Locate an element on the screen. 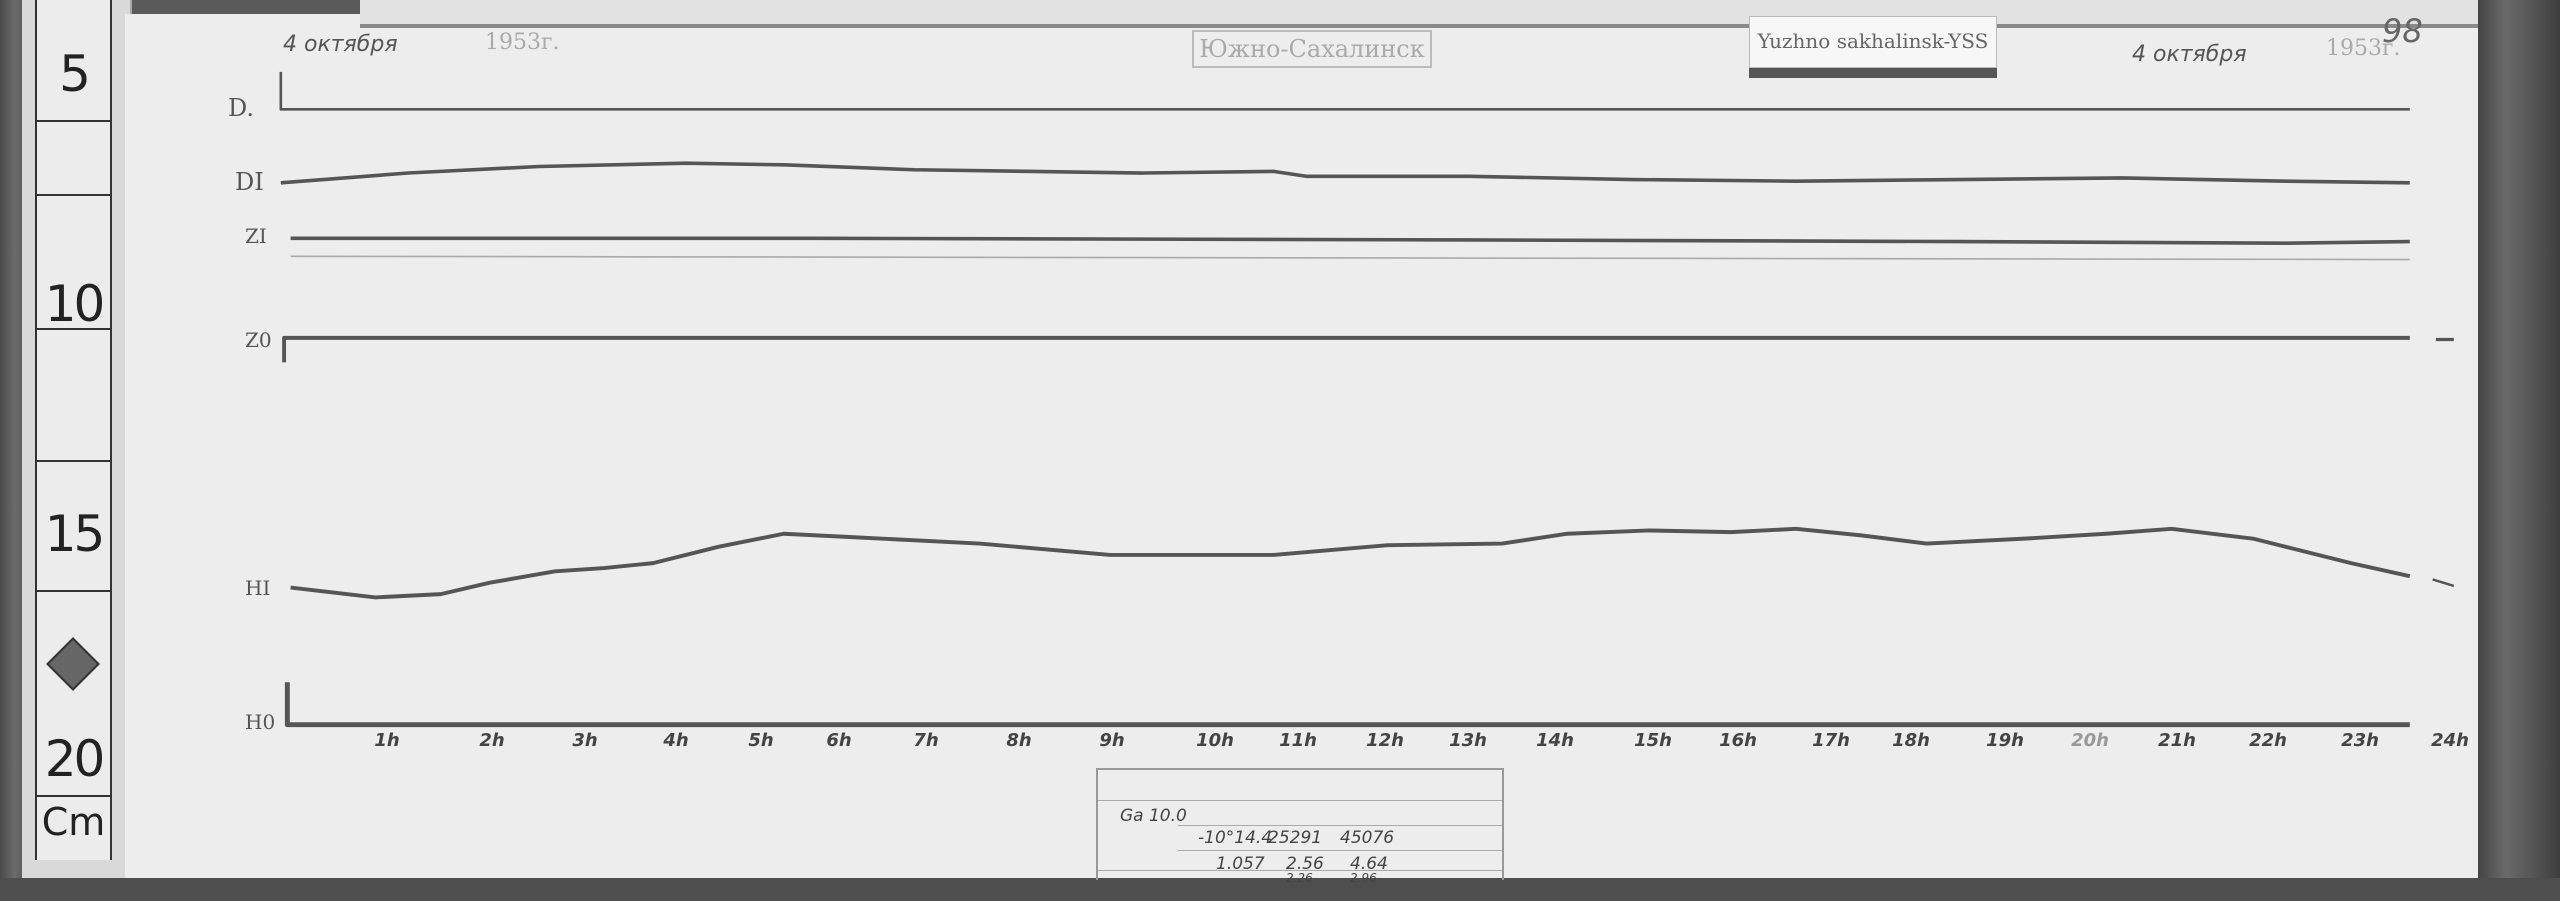 This screenshot has height=901, width=2560. hour-label: 7h is located at coordinates (926, 740).